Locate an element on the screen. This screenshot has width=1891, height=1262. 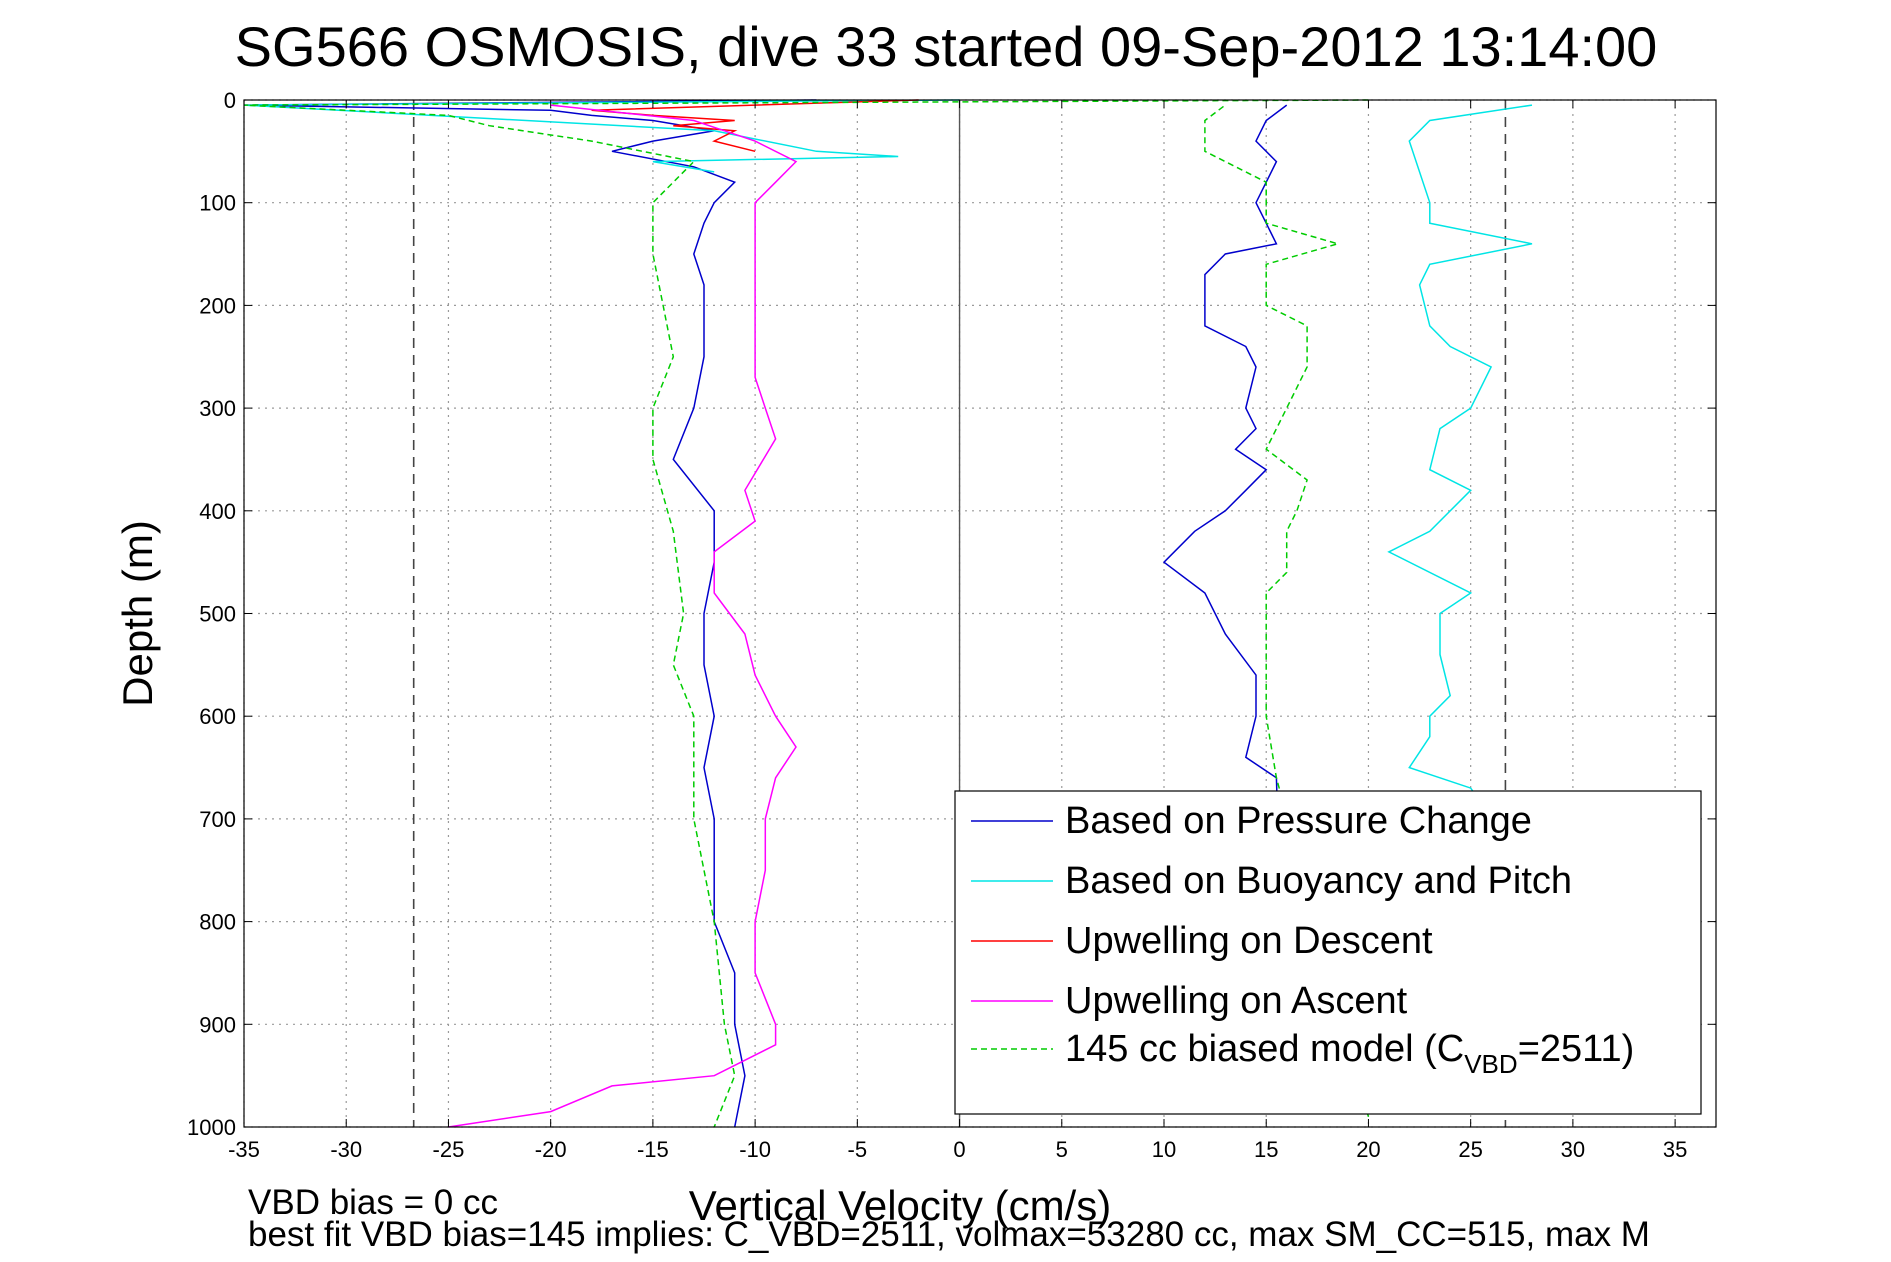
x-tick-label: 20 is located at coordinates (1368, 1149).